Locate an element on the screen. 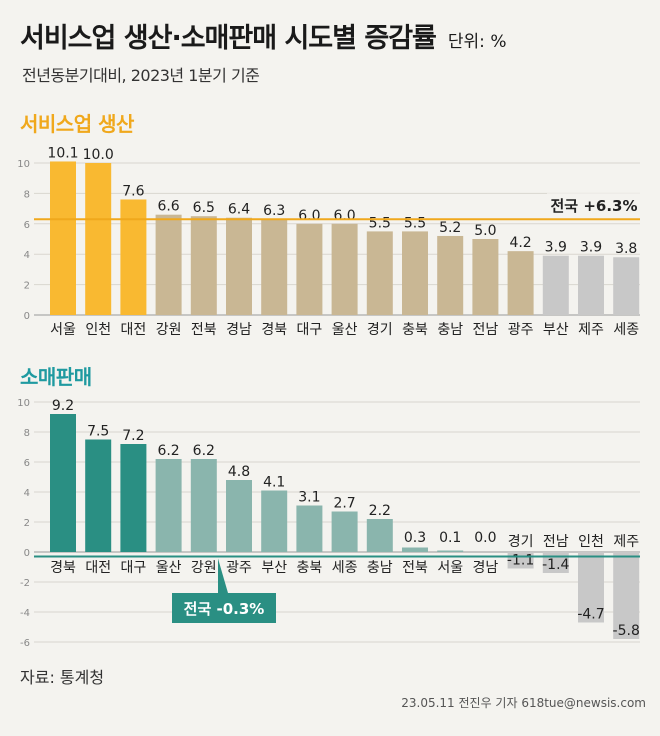 The width and height of the screenshot is (660, 736). section-title-service: 서비스업 생산 is located at coordinates (77, 124).